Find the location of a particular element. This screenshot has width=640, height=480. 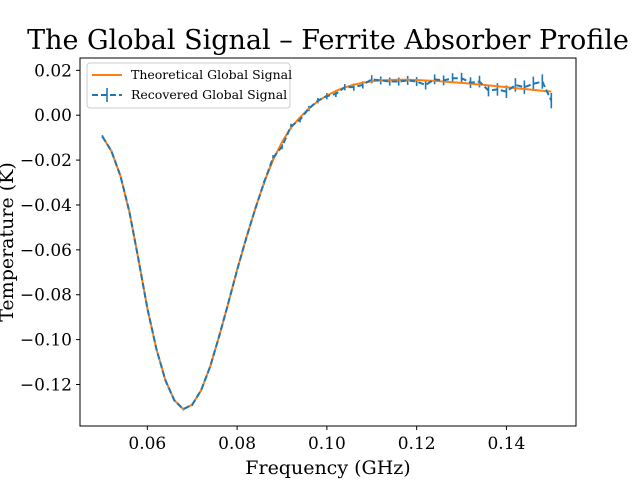

legend-box is located at coordinates (188, 85).